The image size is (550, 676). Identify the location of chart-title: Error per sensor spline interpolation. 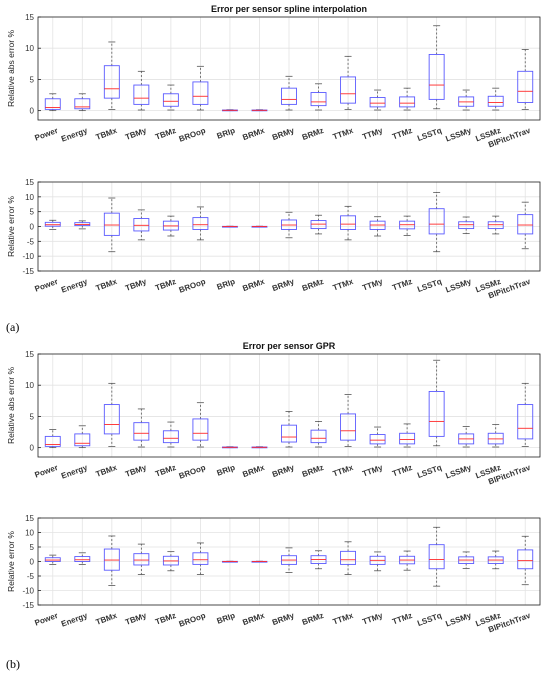
(289, 9).